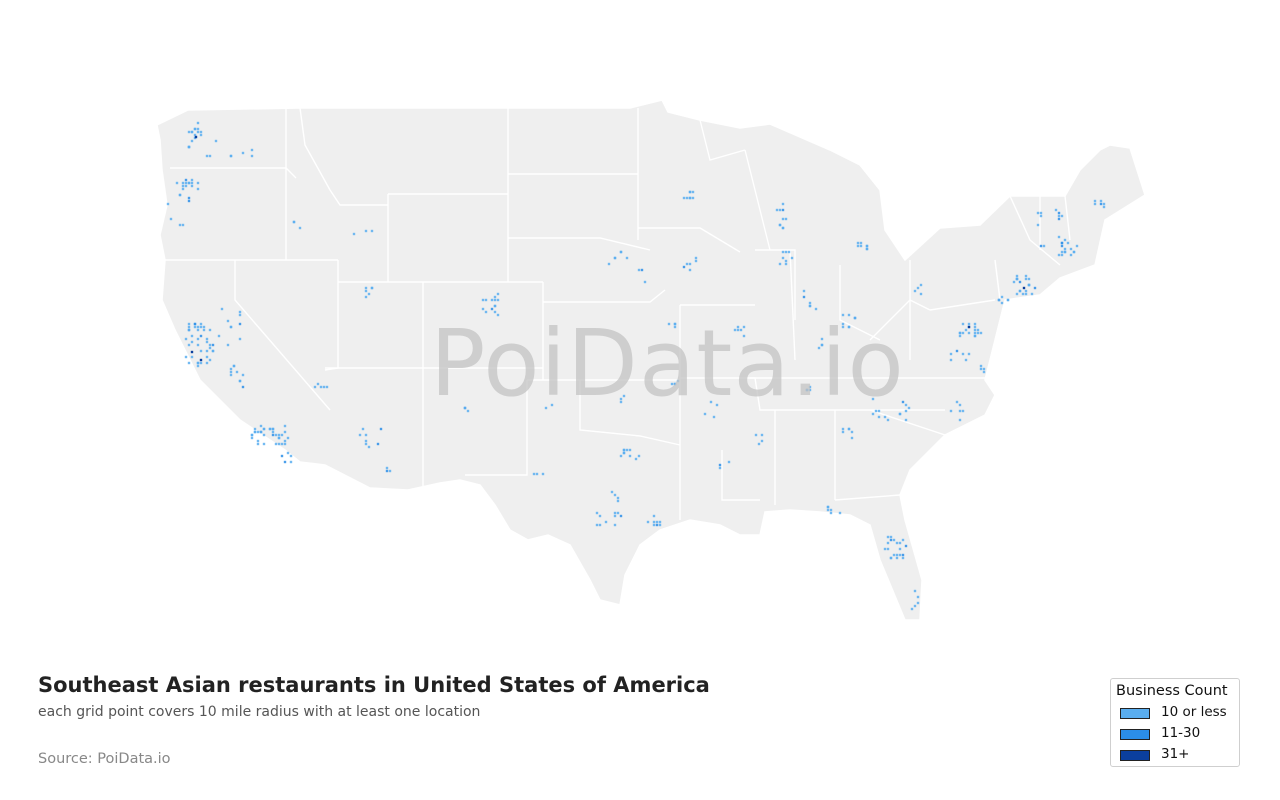  What do you see at coordinates (1135, 755) in the screenshot?
I see `legend-swatch-high` at bounding box center [1135, 755].